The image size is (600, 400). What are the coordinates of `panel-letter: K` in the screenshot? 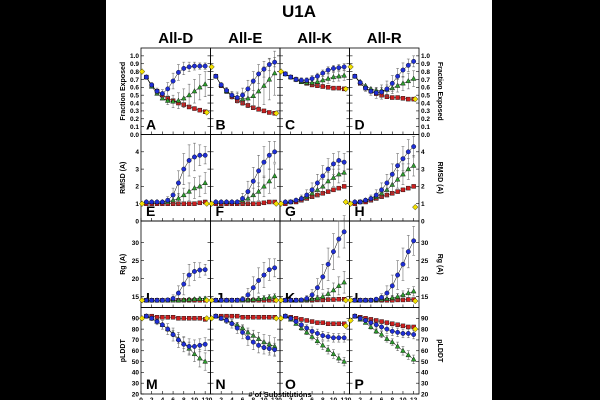 It's located at (290, 298).